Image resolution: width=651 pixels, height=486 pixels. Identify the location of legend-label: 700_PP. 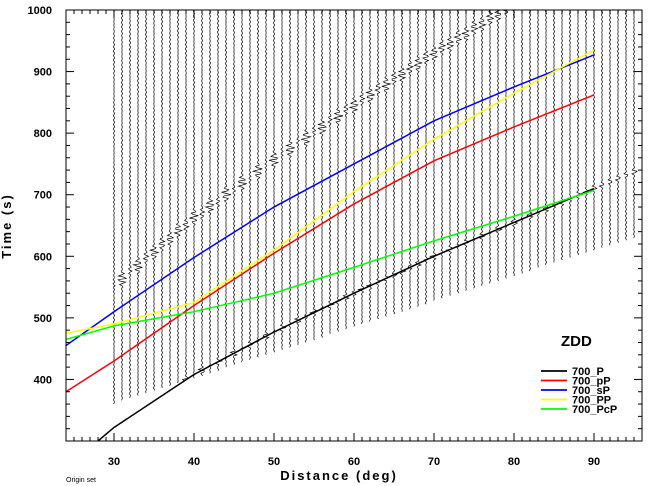
(591, 401).